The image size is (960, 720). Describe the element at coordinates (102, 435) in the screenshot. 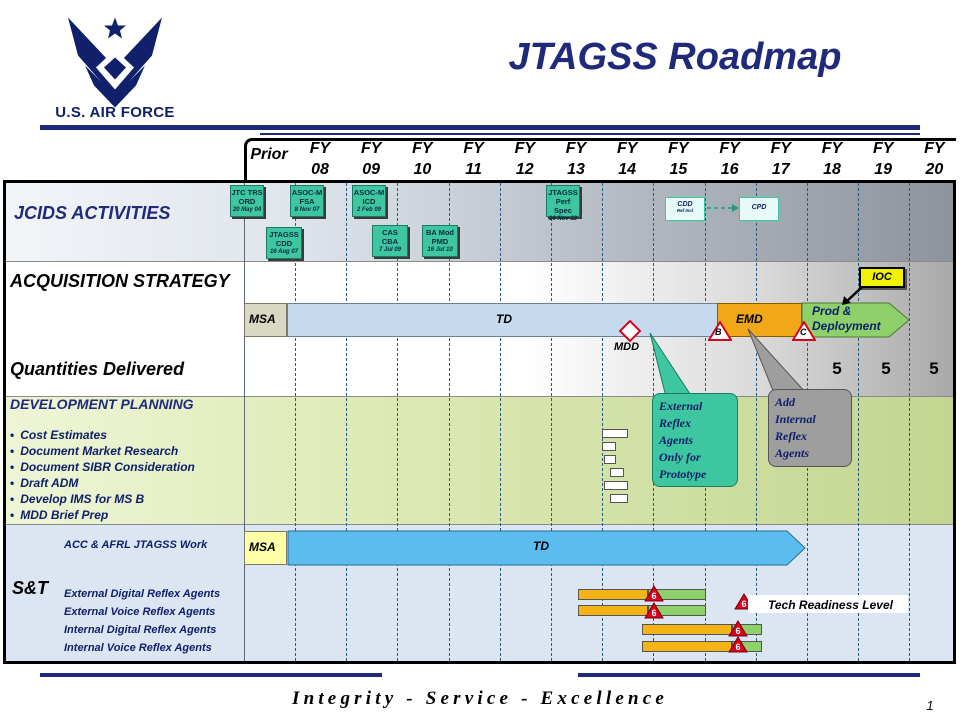

I see `list-item: Cost Estimates` at that location.